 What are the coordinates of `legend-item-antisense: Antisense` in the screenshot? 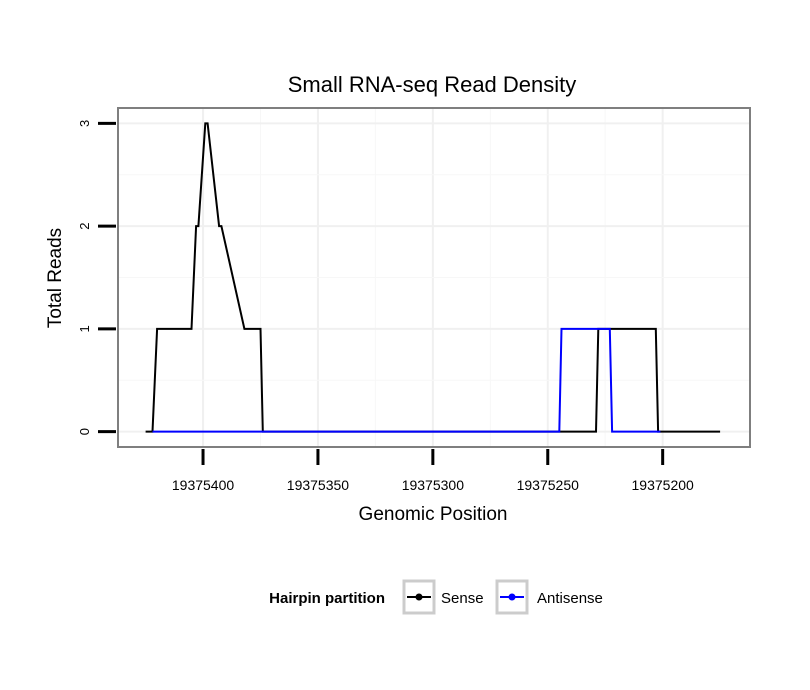 It's located at (549, 597).